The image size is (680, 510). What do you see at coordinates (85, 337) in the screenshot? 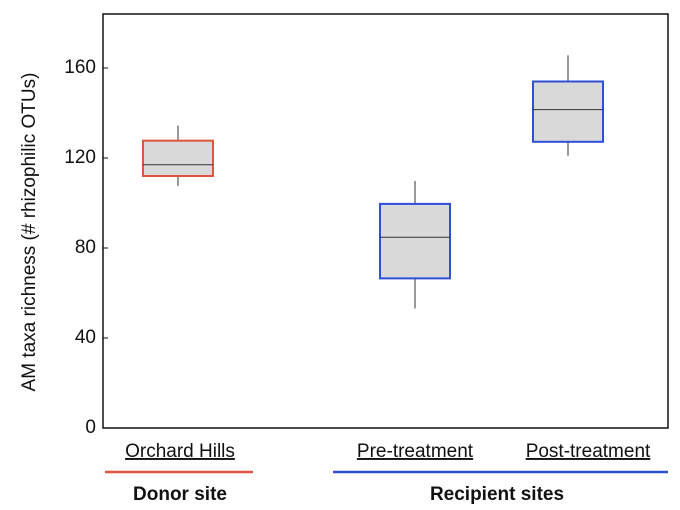
I see `y-tick-label: 40` at bounding box center [85, 337].